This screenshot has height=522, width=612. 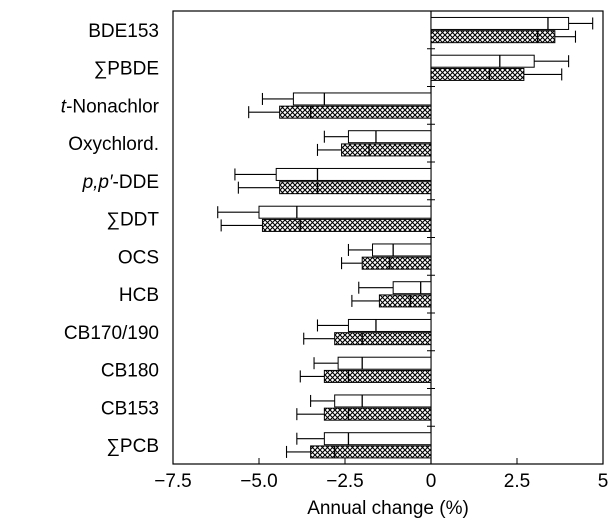 What do you see at coordinates (132, 220) in the screenshot?
I see `category-label: ∑DDT` at bounding box center [132, 220].